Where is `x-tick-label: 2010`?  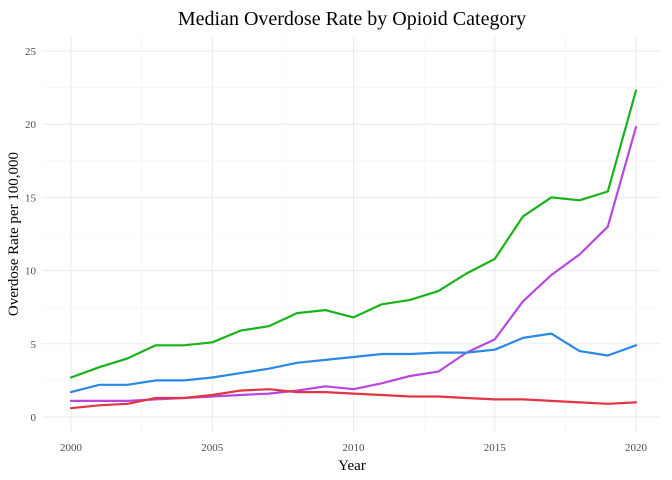
x-tick-label: 2010 is located at coordinates (354, 448).